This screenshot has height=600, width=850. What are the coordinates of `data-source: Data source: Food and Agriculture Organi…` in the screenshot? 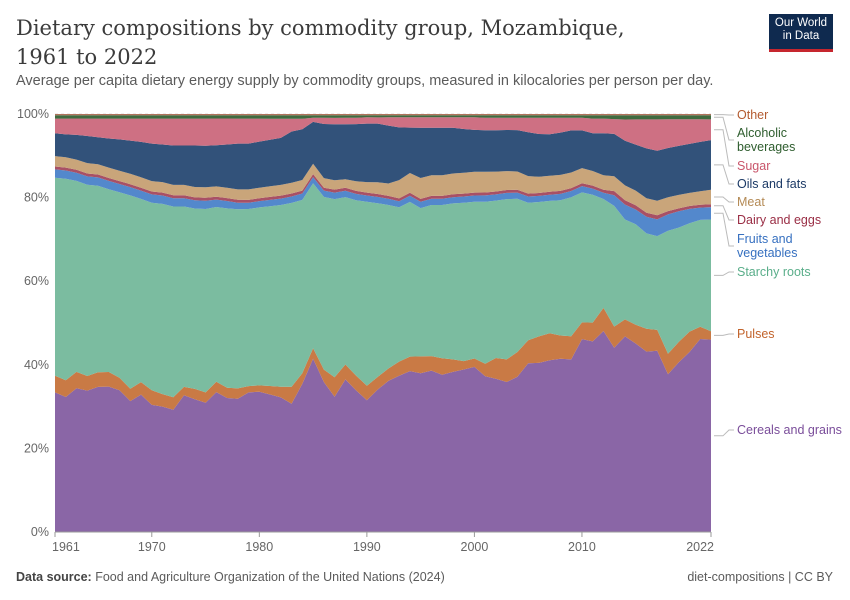 It's located at (230, 577).